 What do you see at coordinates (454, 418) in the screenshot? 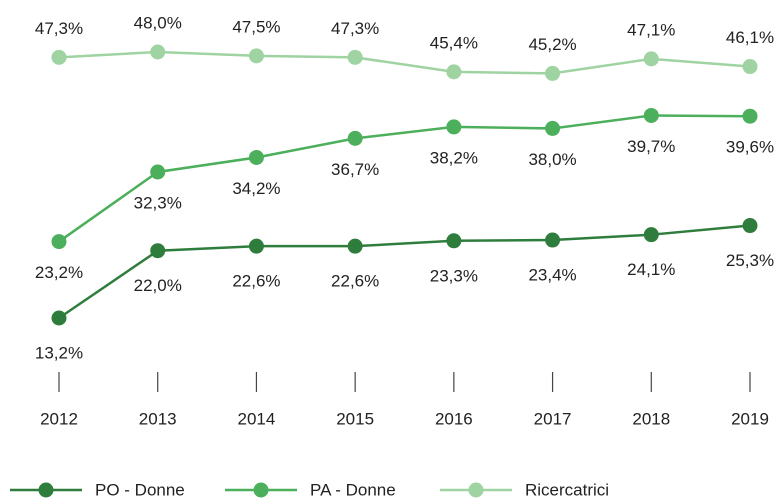
I see `x-tick-label: 2016` at bounding box center [454, 418].